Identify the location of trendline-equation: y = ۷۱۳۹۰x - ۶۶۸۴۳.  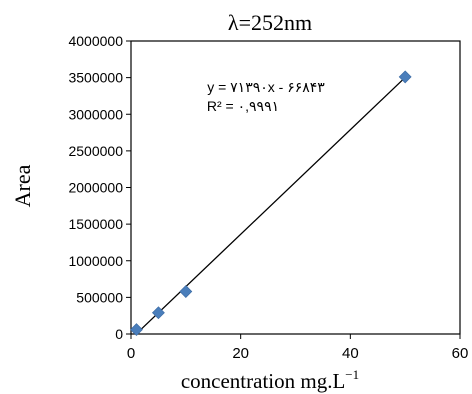
(266, 87).